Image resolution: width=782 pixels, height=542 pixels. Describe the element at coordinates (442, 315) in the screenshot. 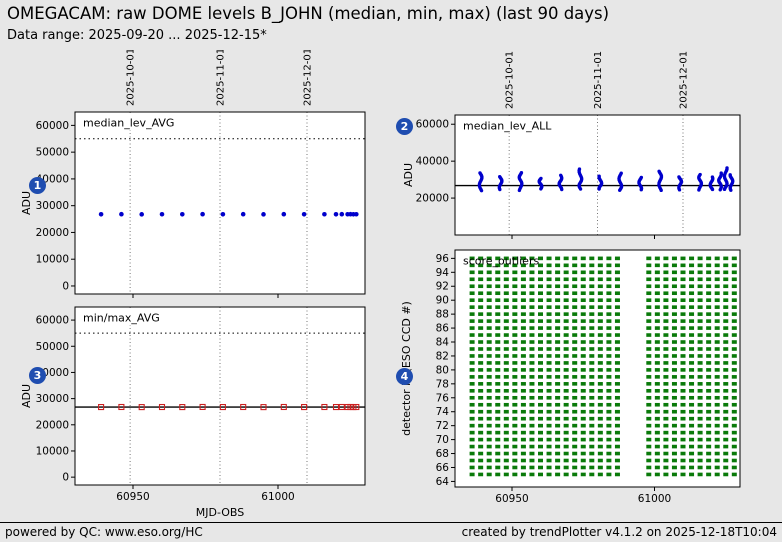

I see `y-tick-label: 88` at that location.